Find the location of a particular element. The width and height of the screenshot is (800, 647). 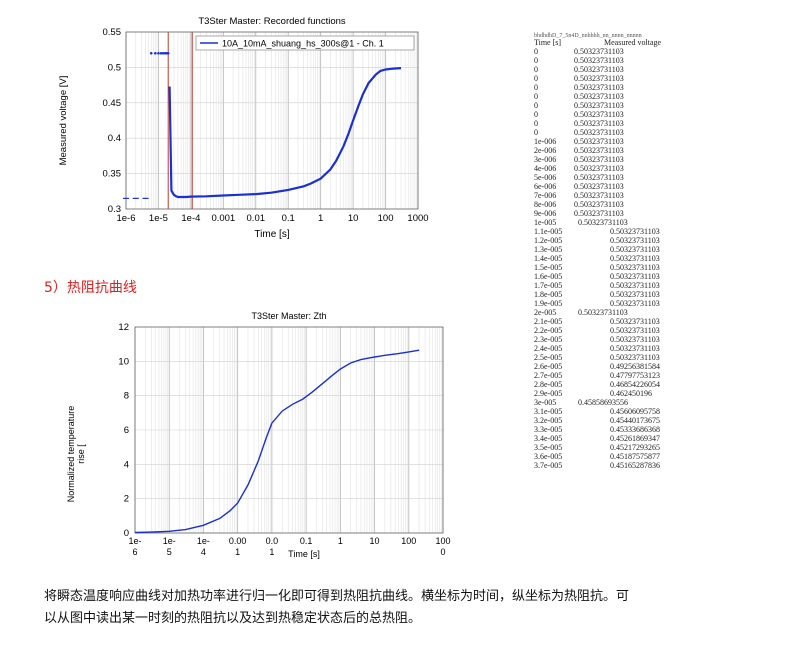

table-row: 1.4e-005 0.50323731103 is located at coordinates (618, 258).